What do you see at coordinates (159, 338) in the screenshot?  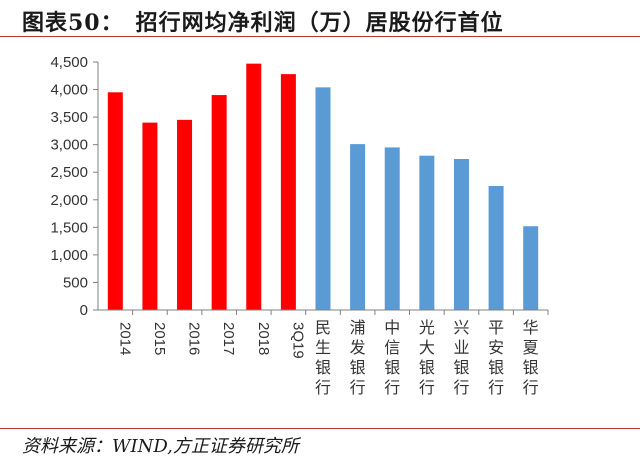 I see `x-tick-label: 2015` at bounding box center [159, 338].